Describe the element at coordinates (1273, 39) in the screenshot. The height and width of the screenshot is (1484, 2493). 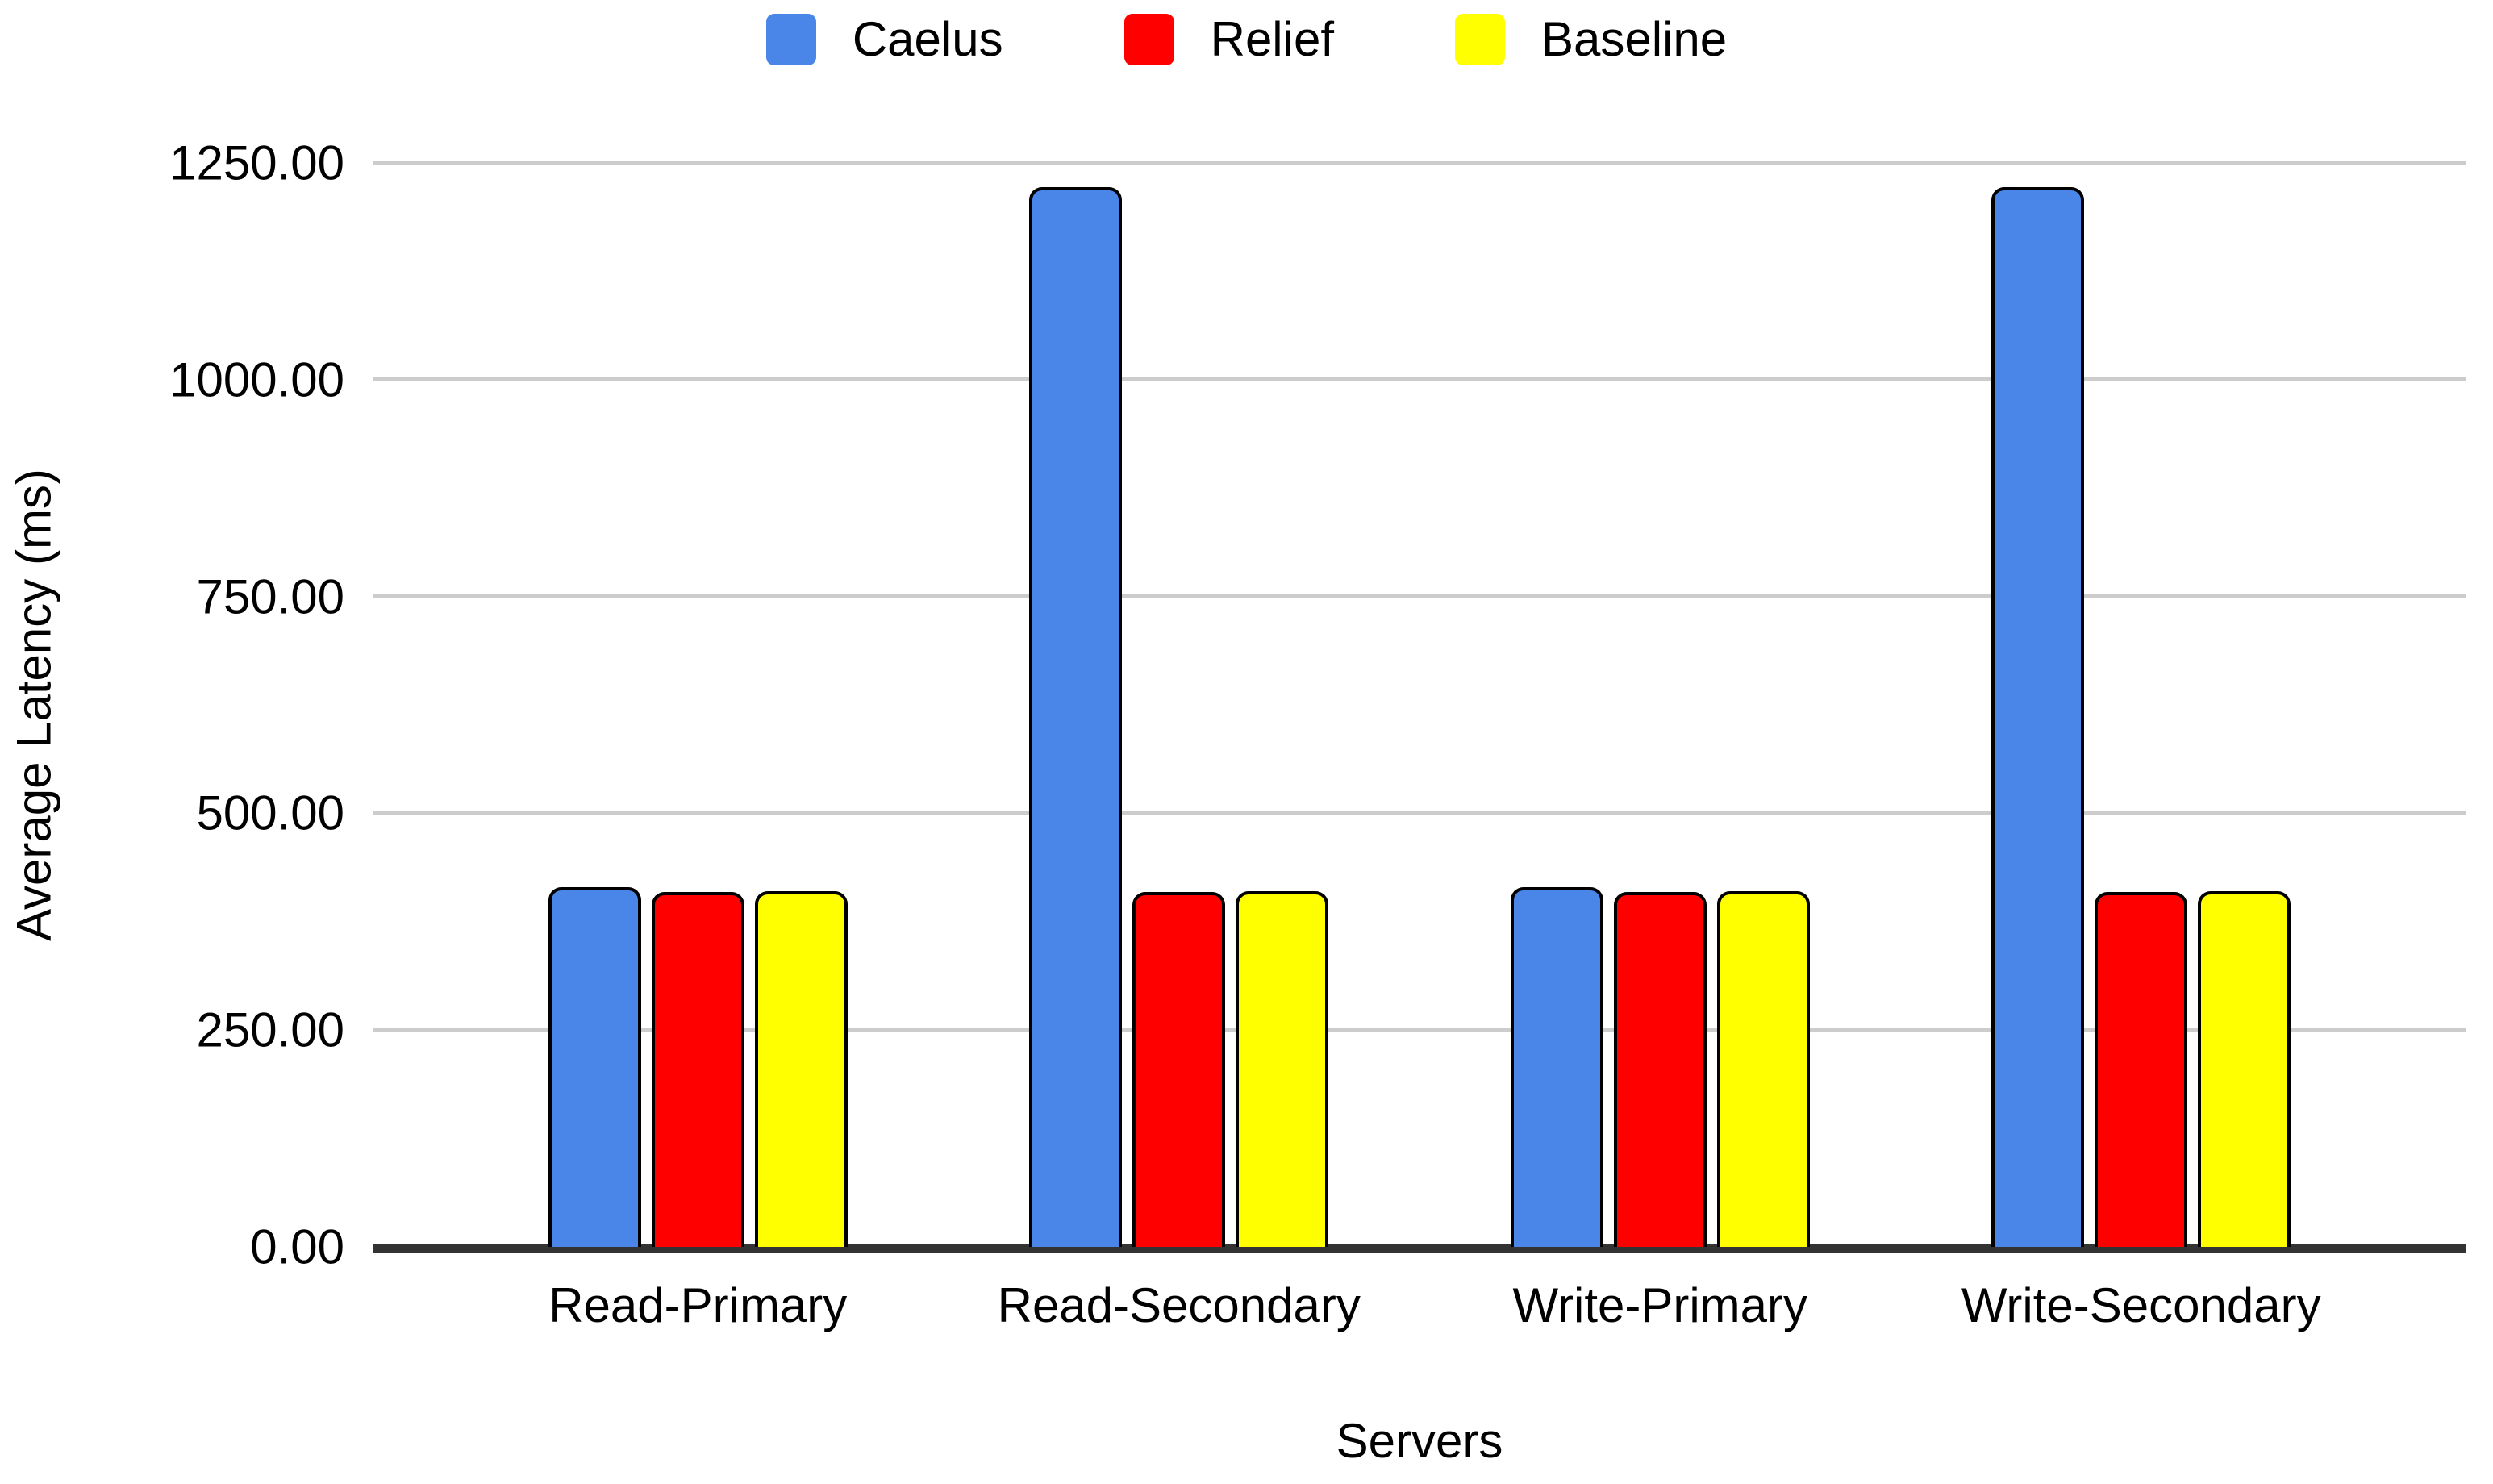
I see `legend-label: Relief` at that location.